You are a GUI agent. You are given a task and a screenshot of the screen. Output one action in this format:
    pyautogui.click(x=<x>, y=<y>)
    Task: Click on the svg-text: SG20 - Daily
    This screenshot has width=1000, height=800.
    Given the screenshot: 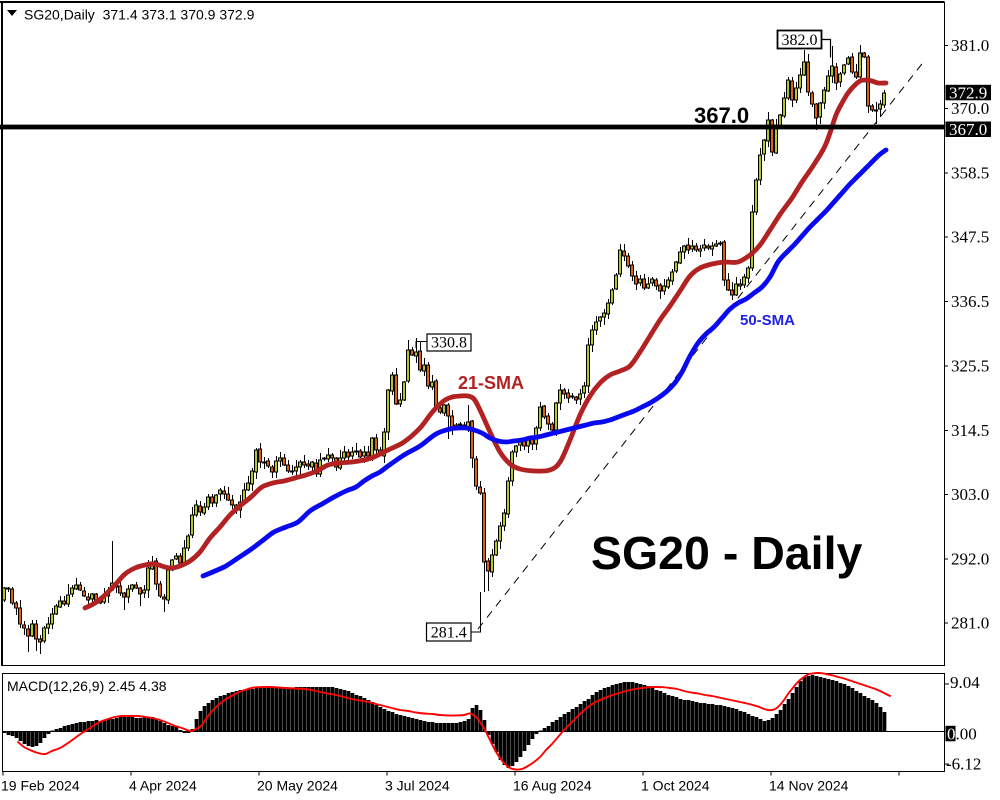 What is the action you would take?
    pyautogui.click(x=727, y=553)
    